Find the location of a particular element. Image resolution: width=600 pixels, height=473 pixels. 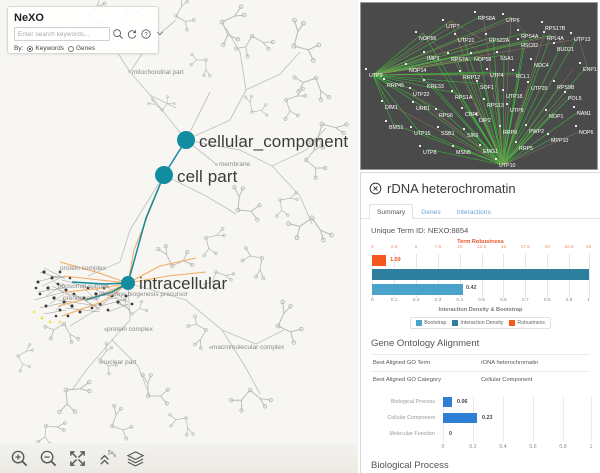

gene-label: UTP15 is located at coordinates (422, 134).